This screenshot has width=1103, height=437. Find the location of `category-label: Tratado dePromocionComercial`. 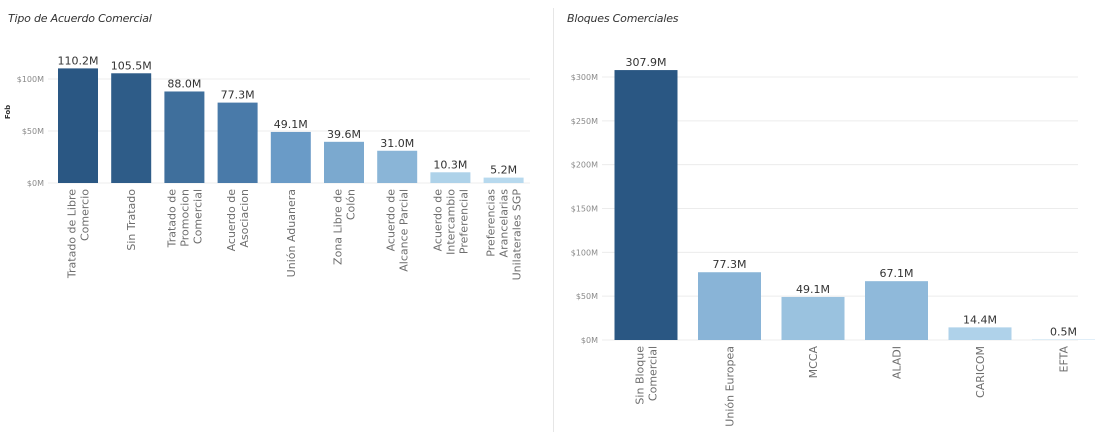

category-label: Tratado dePromocionComercial is located at coordinates (184, 219).